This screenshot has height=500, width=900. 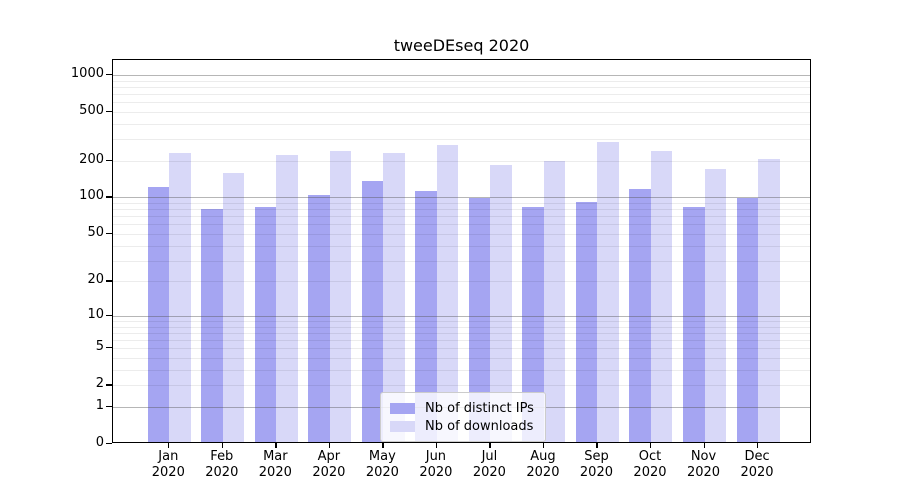 I want to click on bar-distinct-ips-dec-2020, so click(x=747, y=320).